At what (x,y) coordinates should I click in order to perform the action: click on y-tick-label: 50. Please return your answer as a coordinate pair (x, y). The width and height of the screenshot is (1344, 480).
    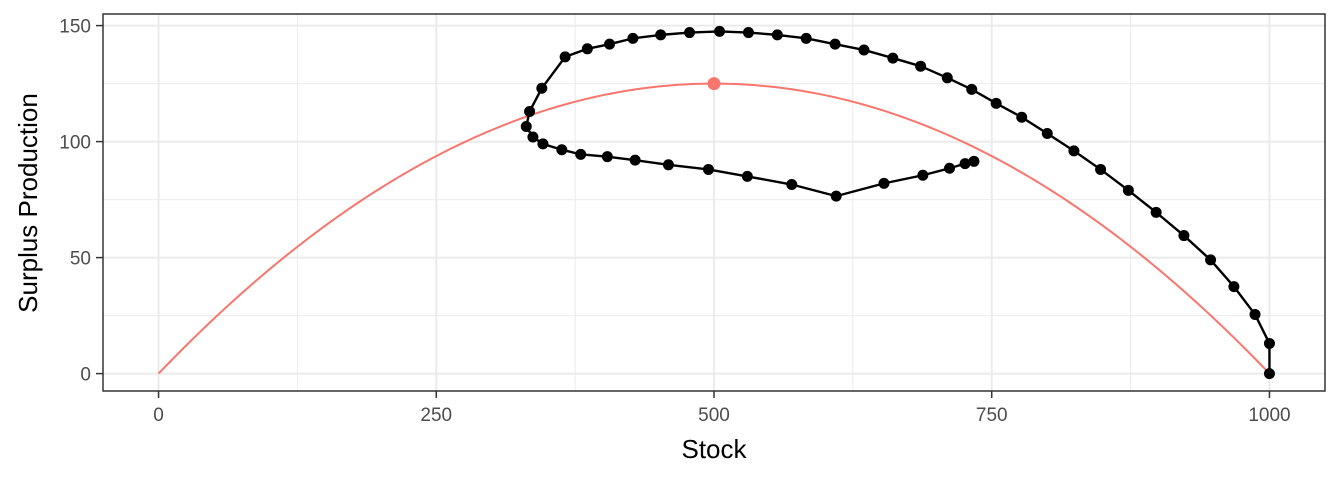
    Looking at the image, I should click on (80, 259).